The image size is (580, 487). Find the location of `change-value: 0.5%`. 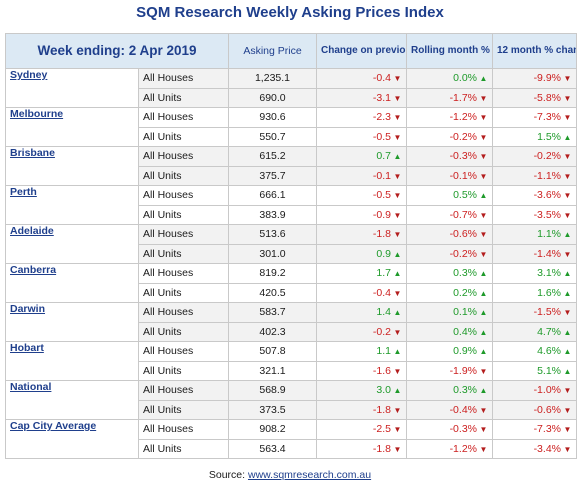

change-value: 0.5% is located at coordinates (465, 195).